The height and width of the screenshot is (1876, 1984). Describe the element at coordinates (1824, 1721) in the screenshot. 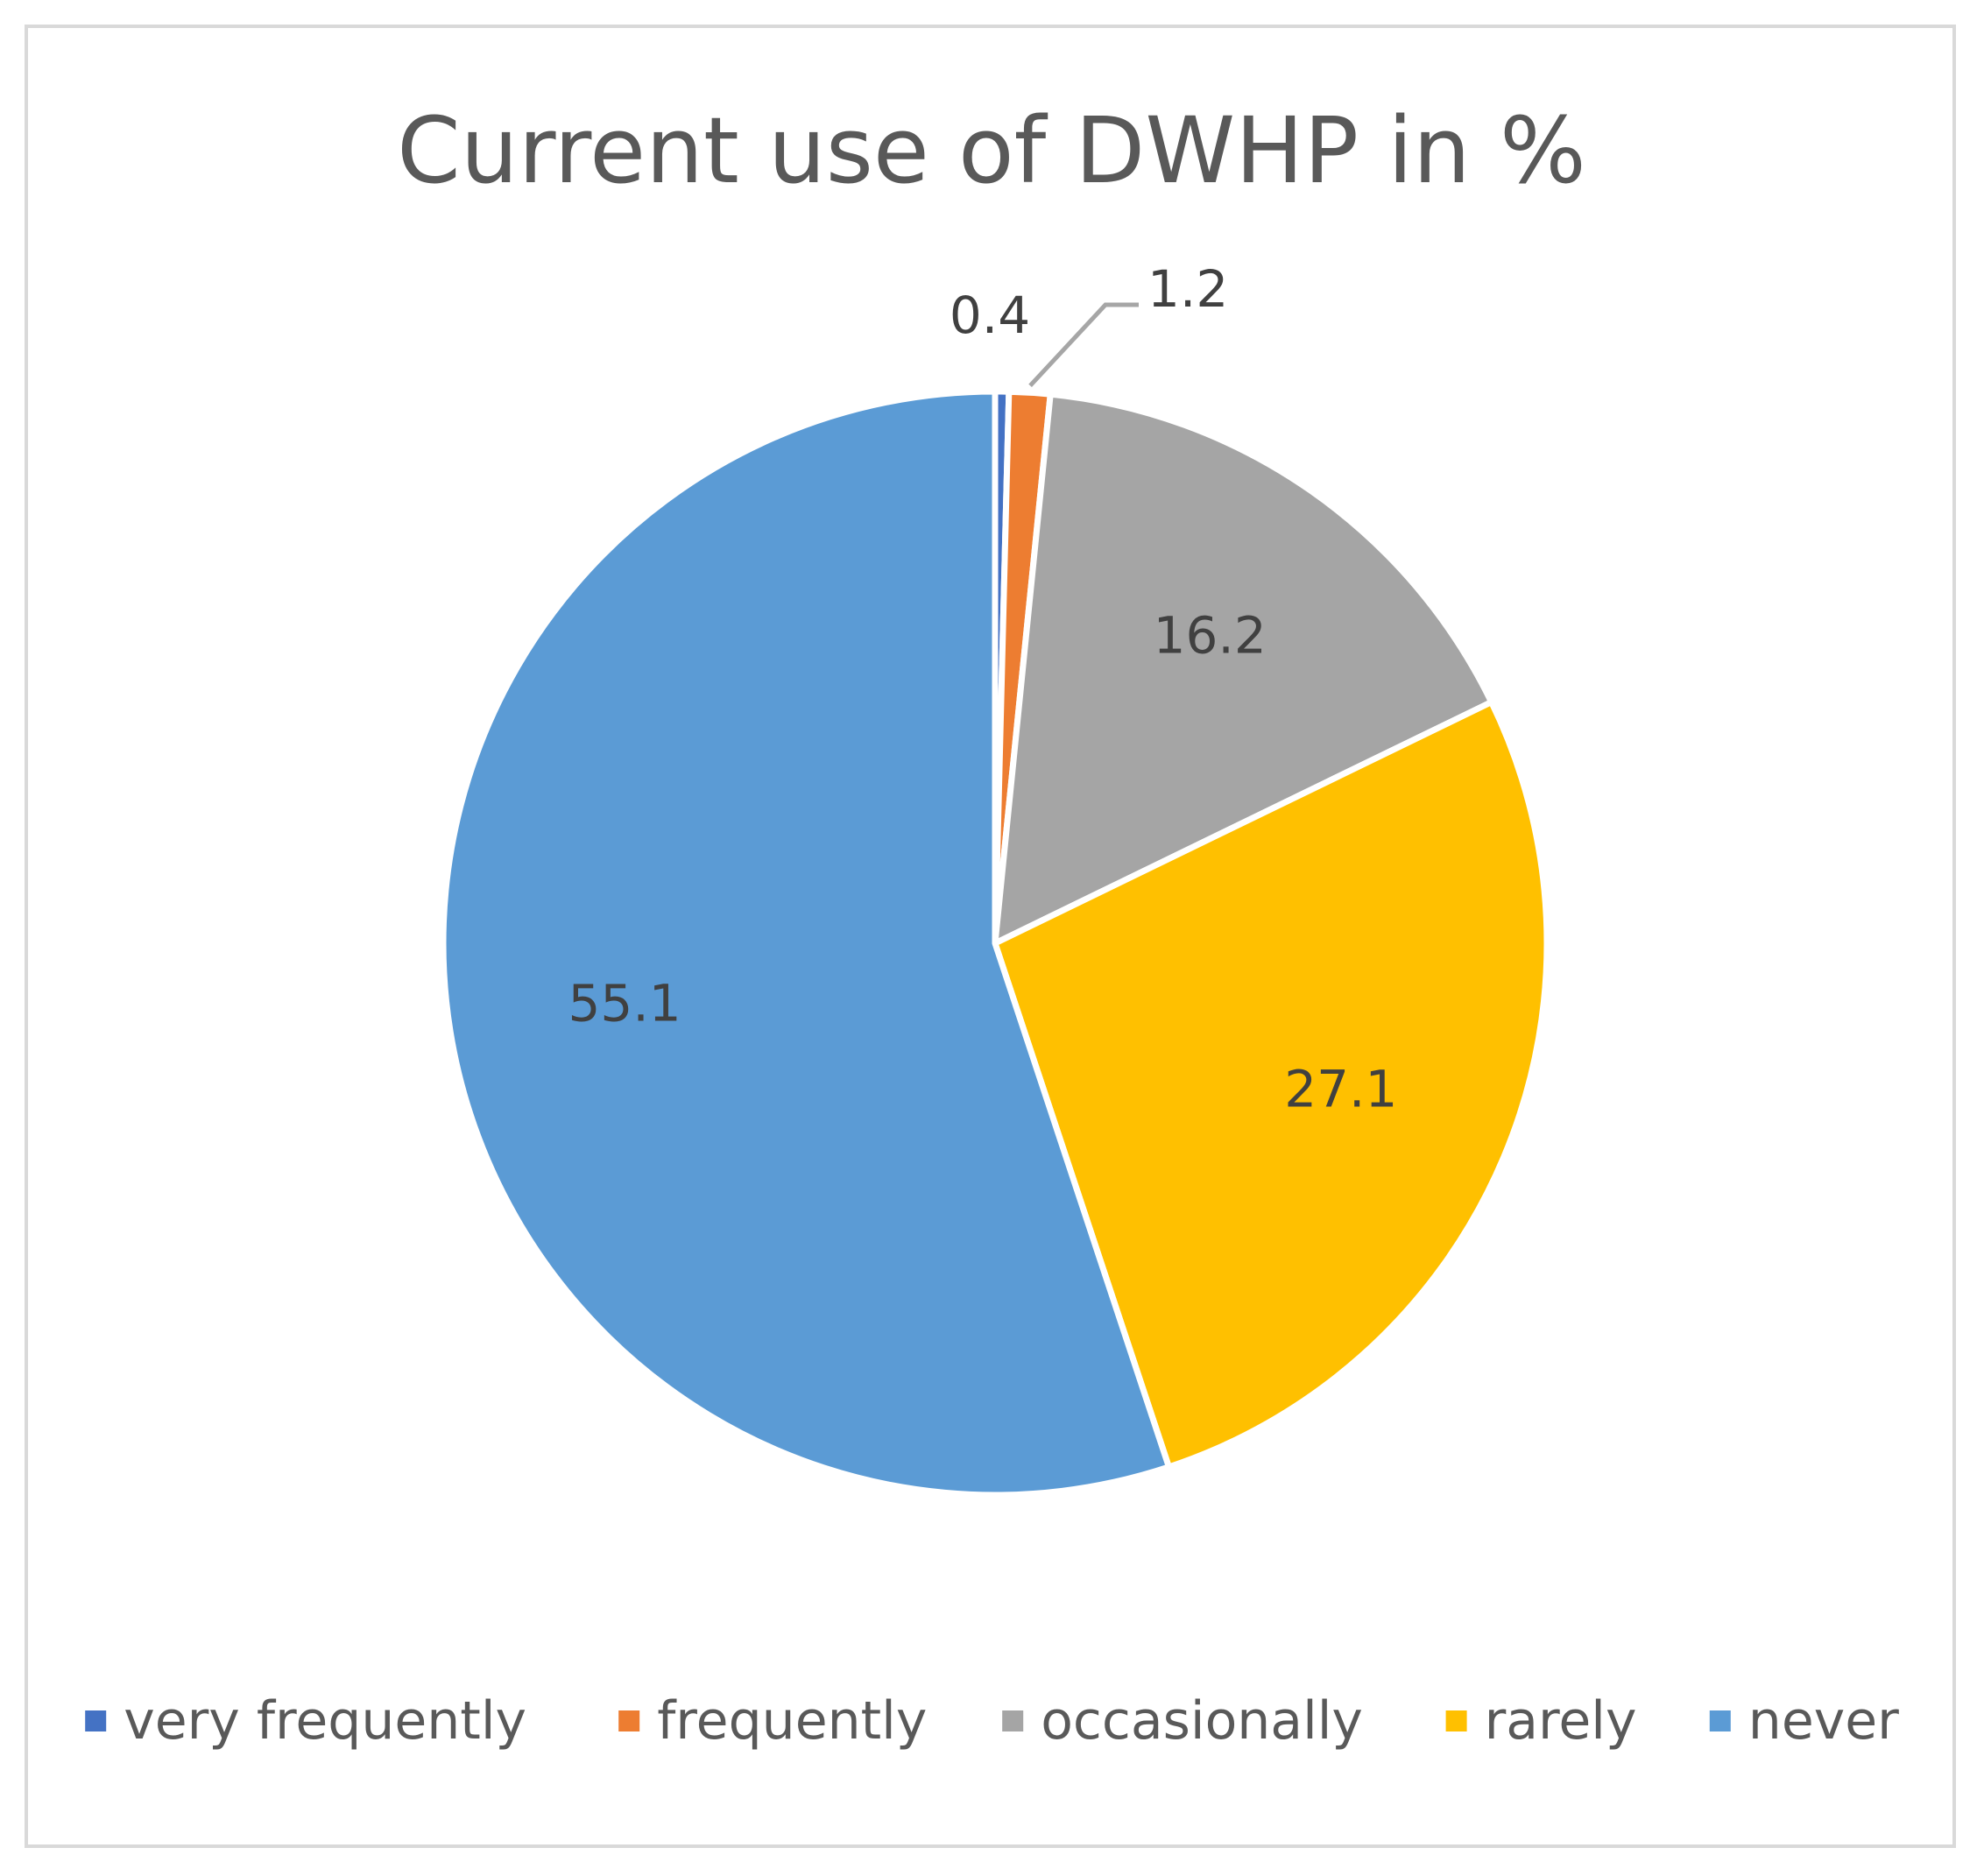

I see `legend-label-never: never` at that location.